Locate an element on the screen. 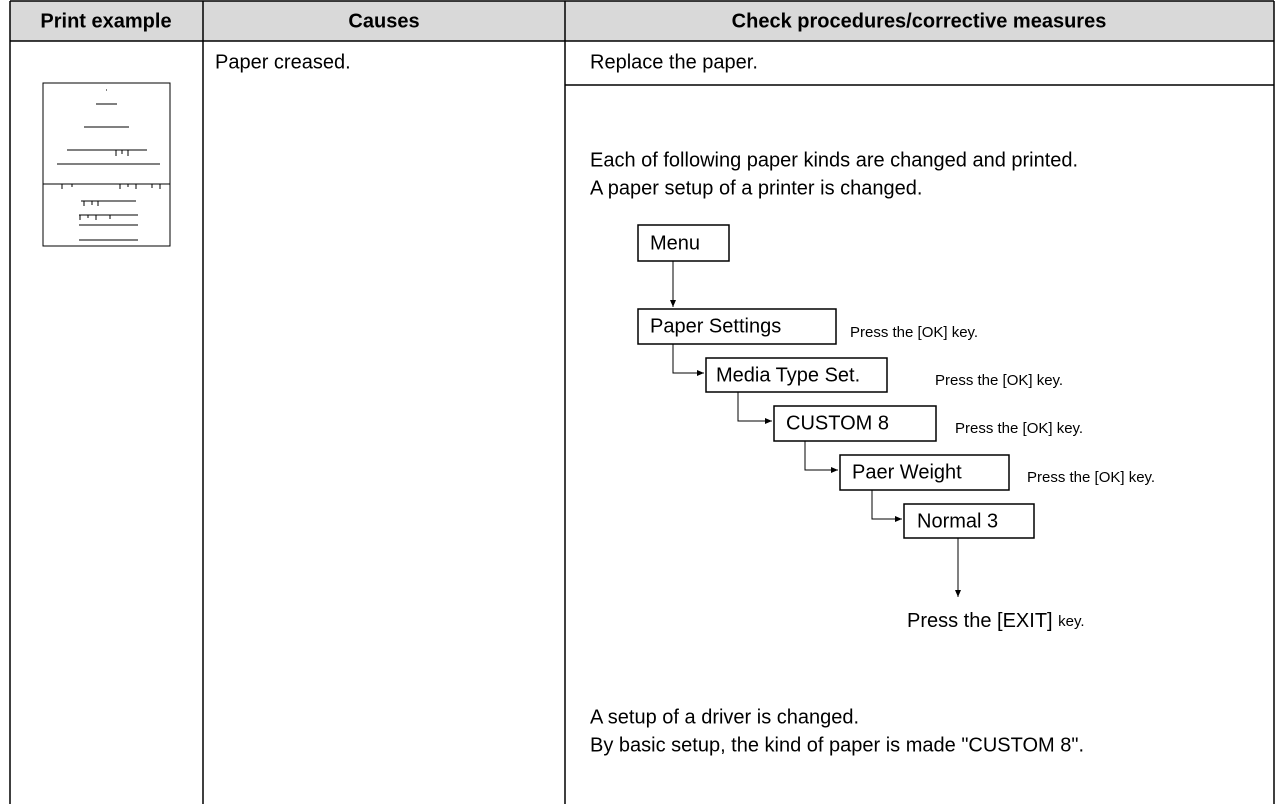 The width and height of the screenshot is (1284, 804). header-cell: Check procedures/corrective measures is located at coordinates (919, 21).